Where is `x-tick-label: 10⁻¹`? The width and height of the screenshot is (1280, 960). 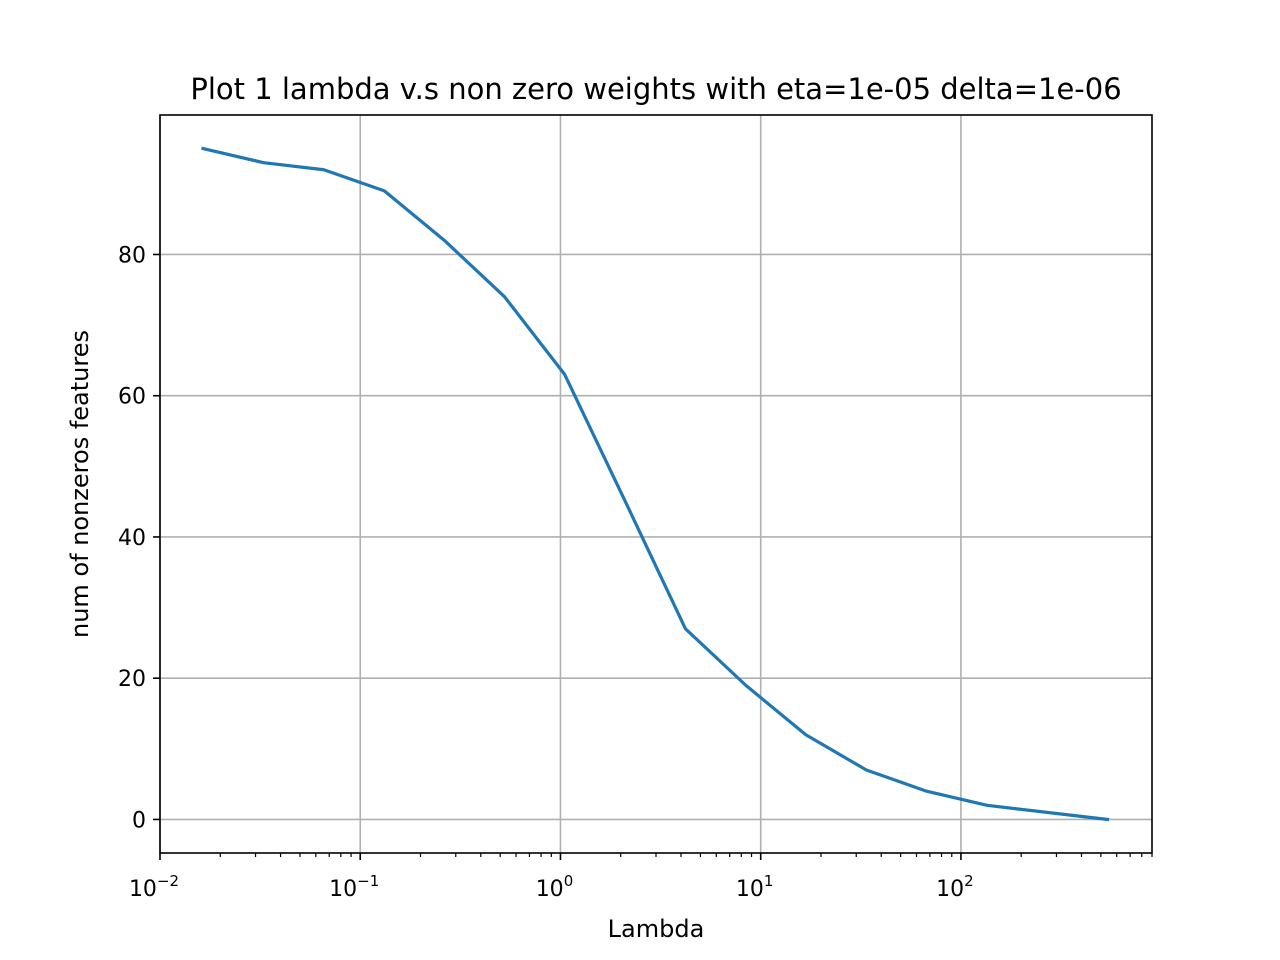 x-tick-label: 10⁻¹ is located at coordinates (354, 887).